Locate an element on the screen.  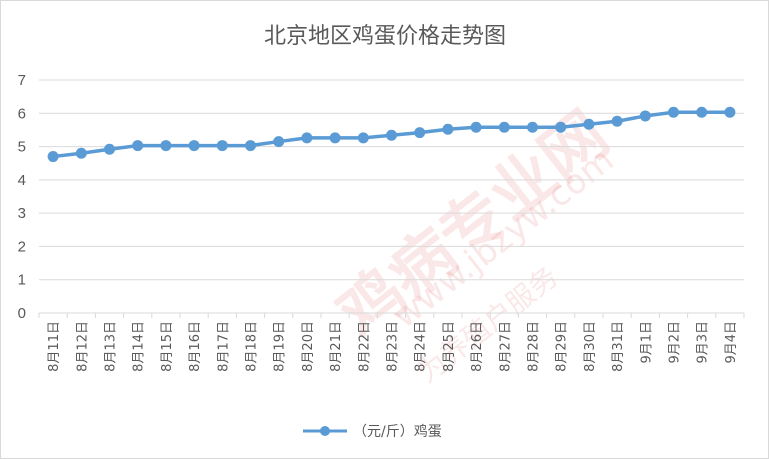
x-tick-label: 9月2日 is located at coordinates (675, 342).